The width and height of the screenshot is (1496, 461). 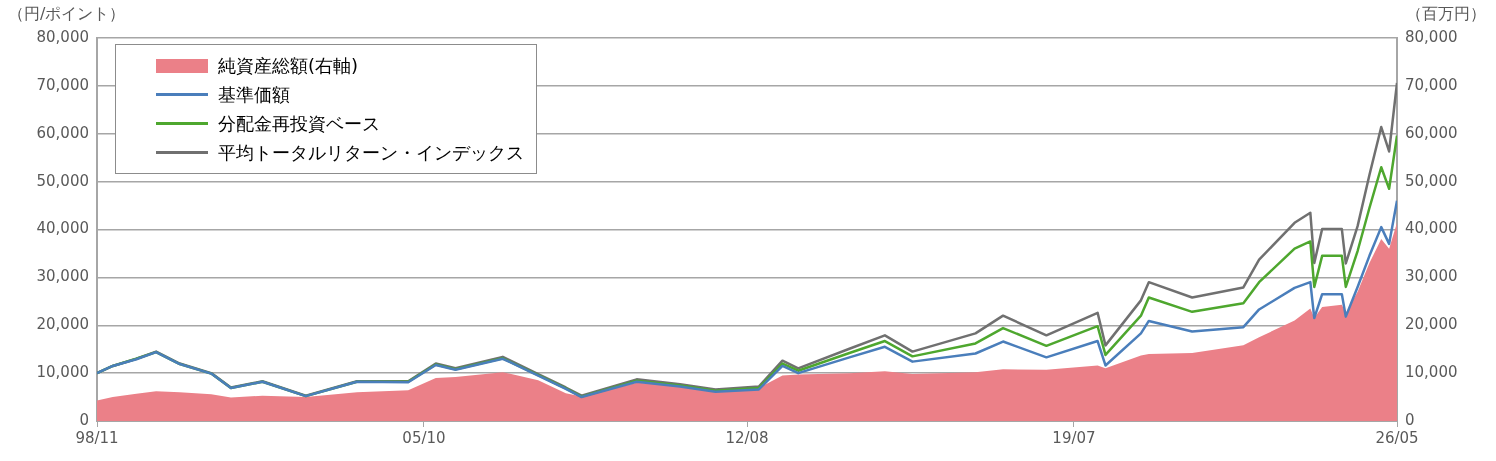 I want to click on y-tick-label: 30,000, so click(x=62, y=276).